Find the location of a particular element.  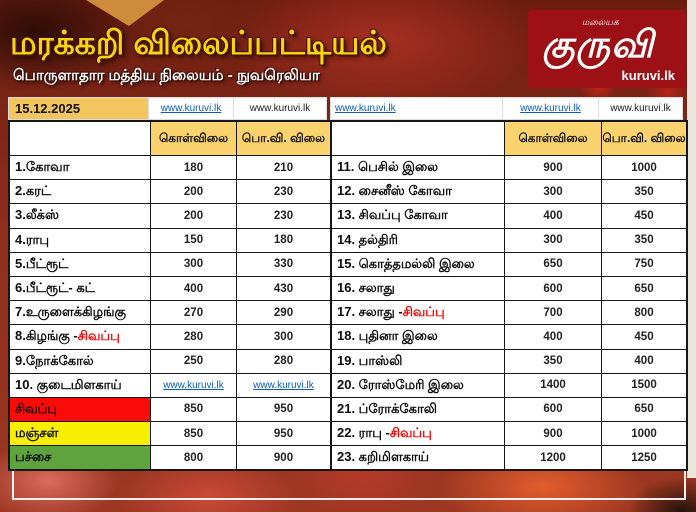

buy-price-cell: www.kuruvi.lk is located at coordinates (193, 385).